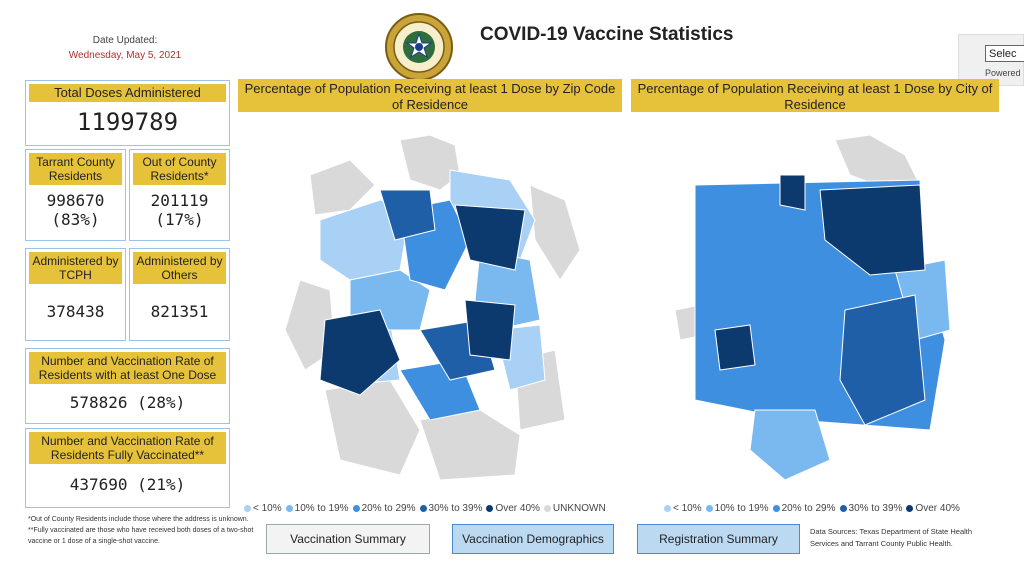 This screenshot has width=1024, height=567. I want to click on date-updated-label: Date Updated:, so click(125, 40).